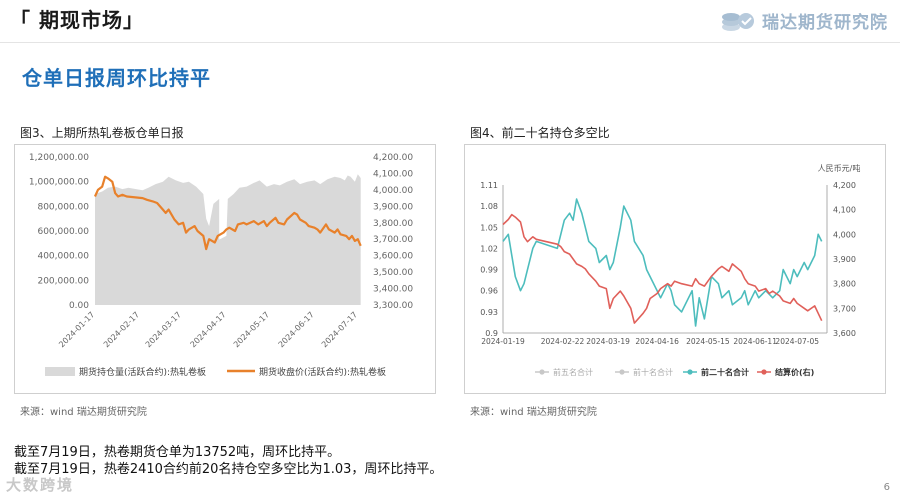 This screenshot has height=499, width=900. I want to click on x-tick-label: 2024-06-11, so click(755, 341).